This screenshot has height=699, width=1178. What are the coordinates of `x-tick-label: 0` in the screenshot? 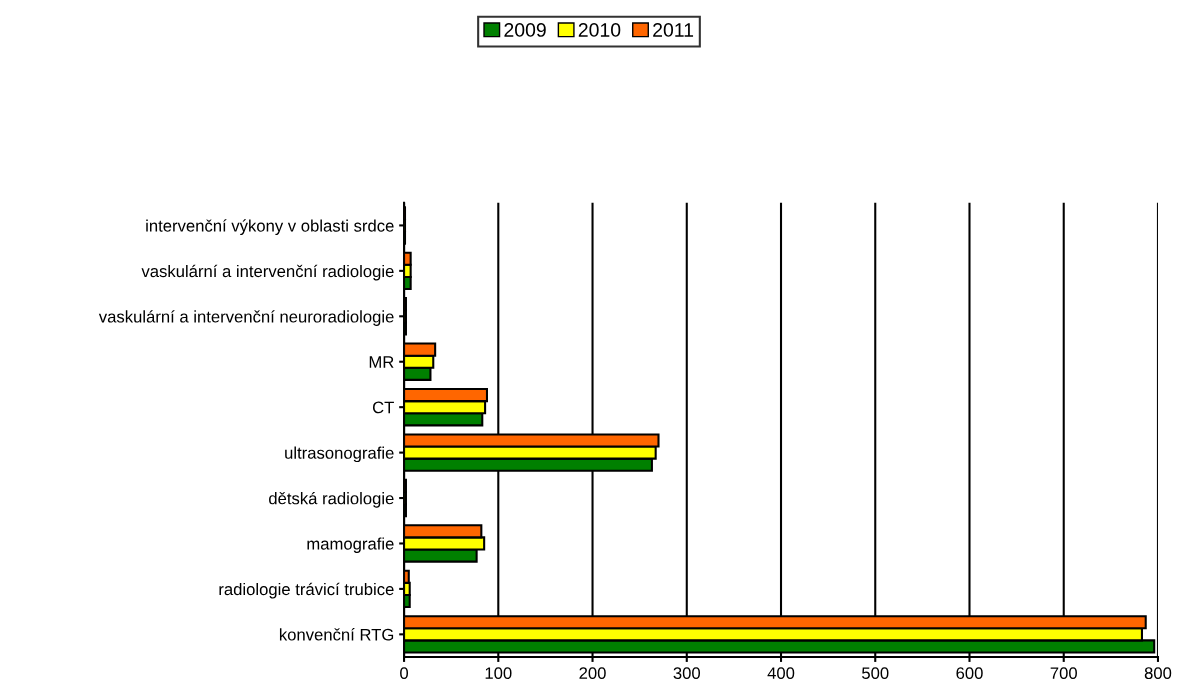 It's located at (404, 673).